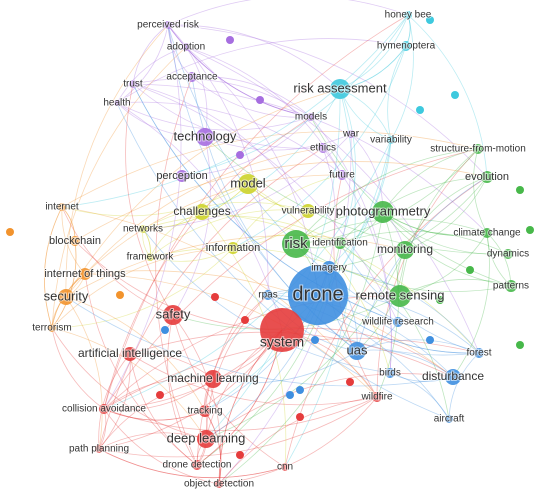  I want to click on node-label: uas, so click(357, 349).